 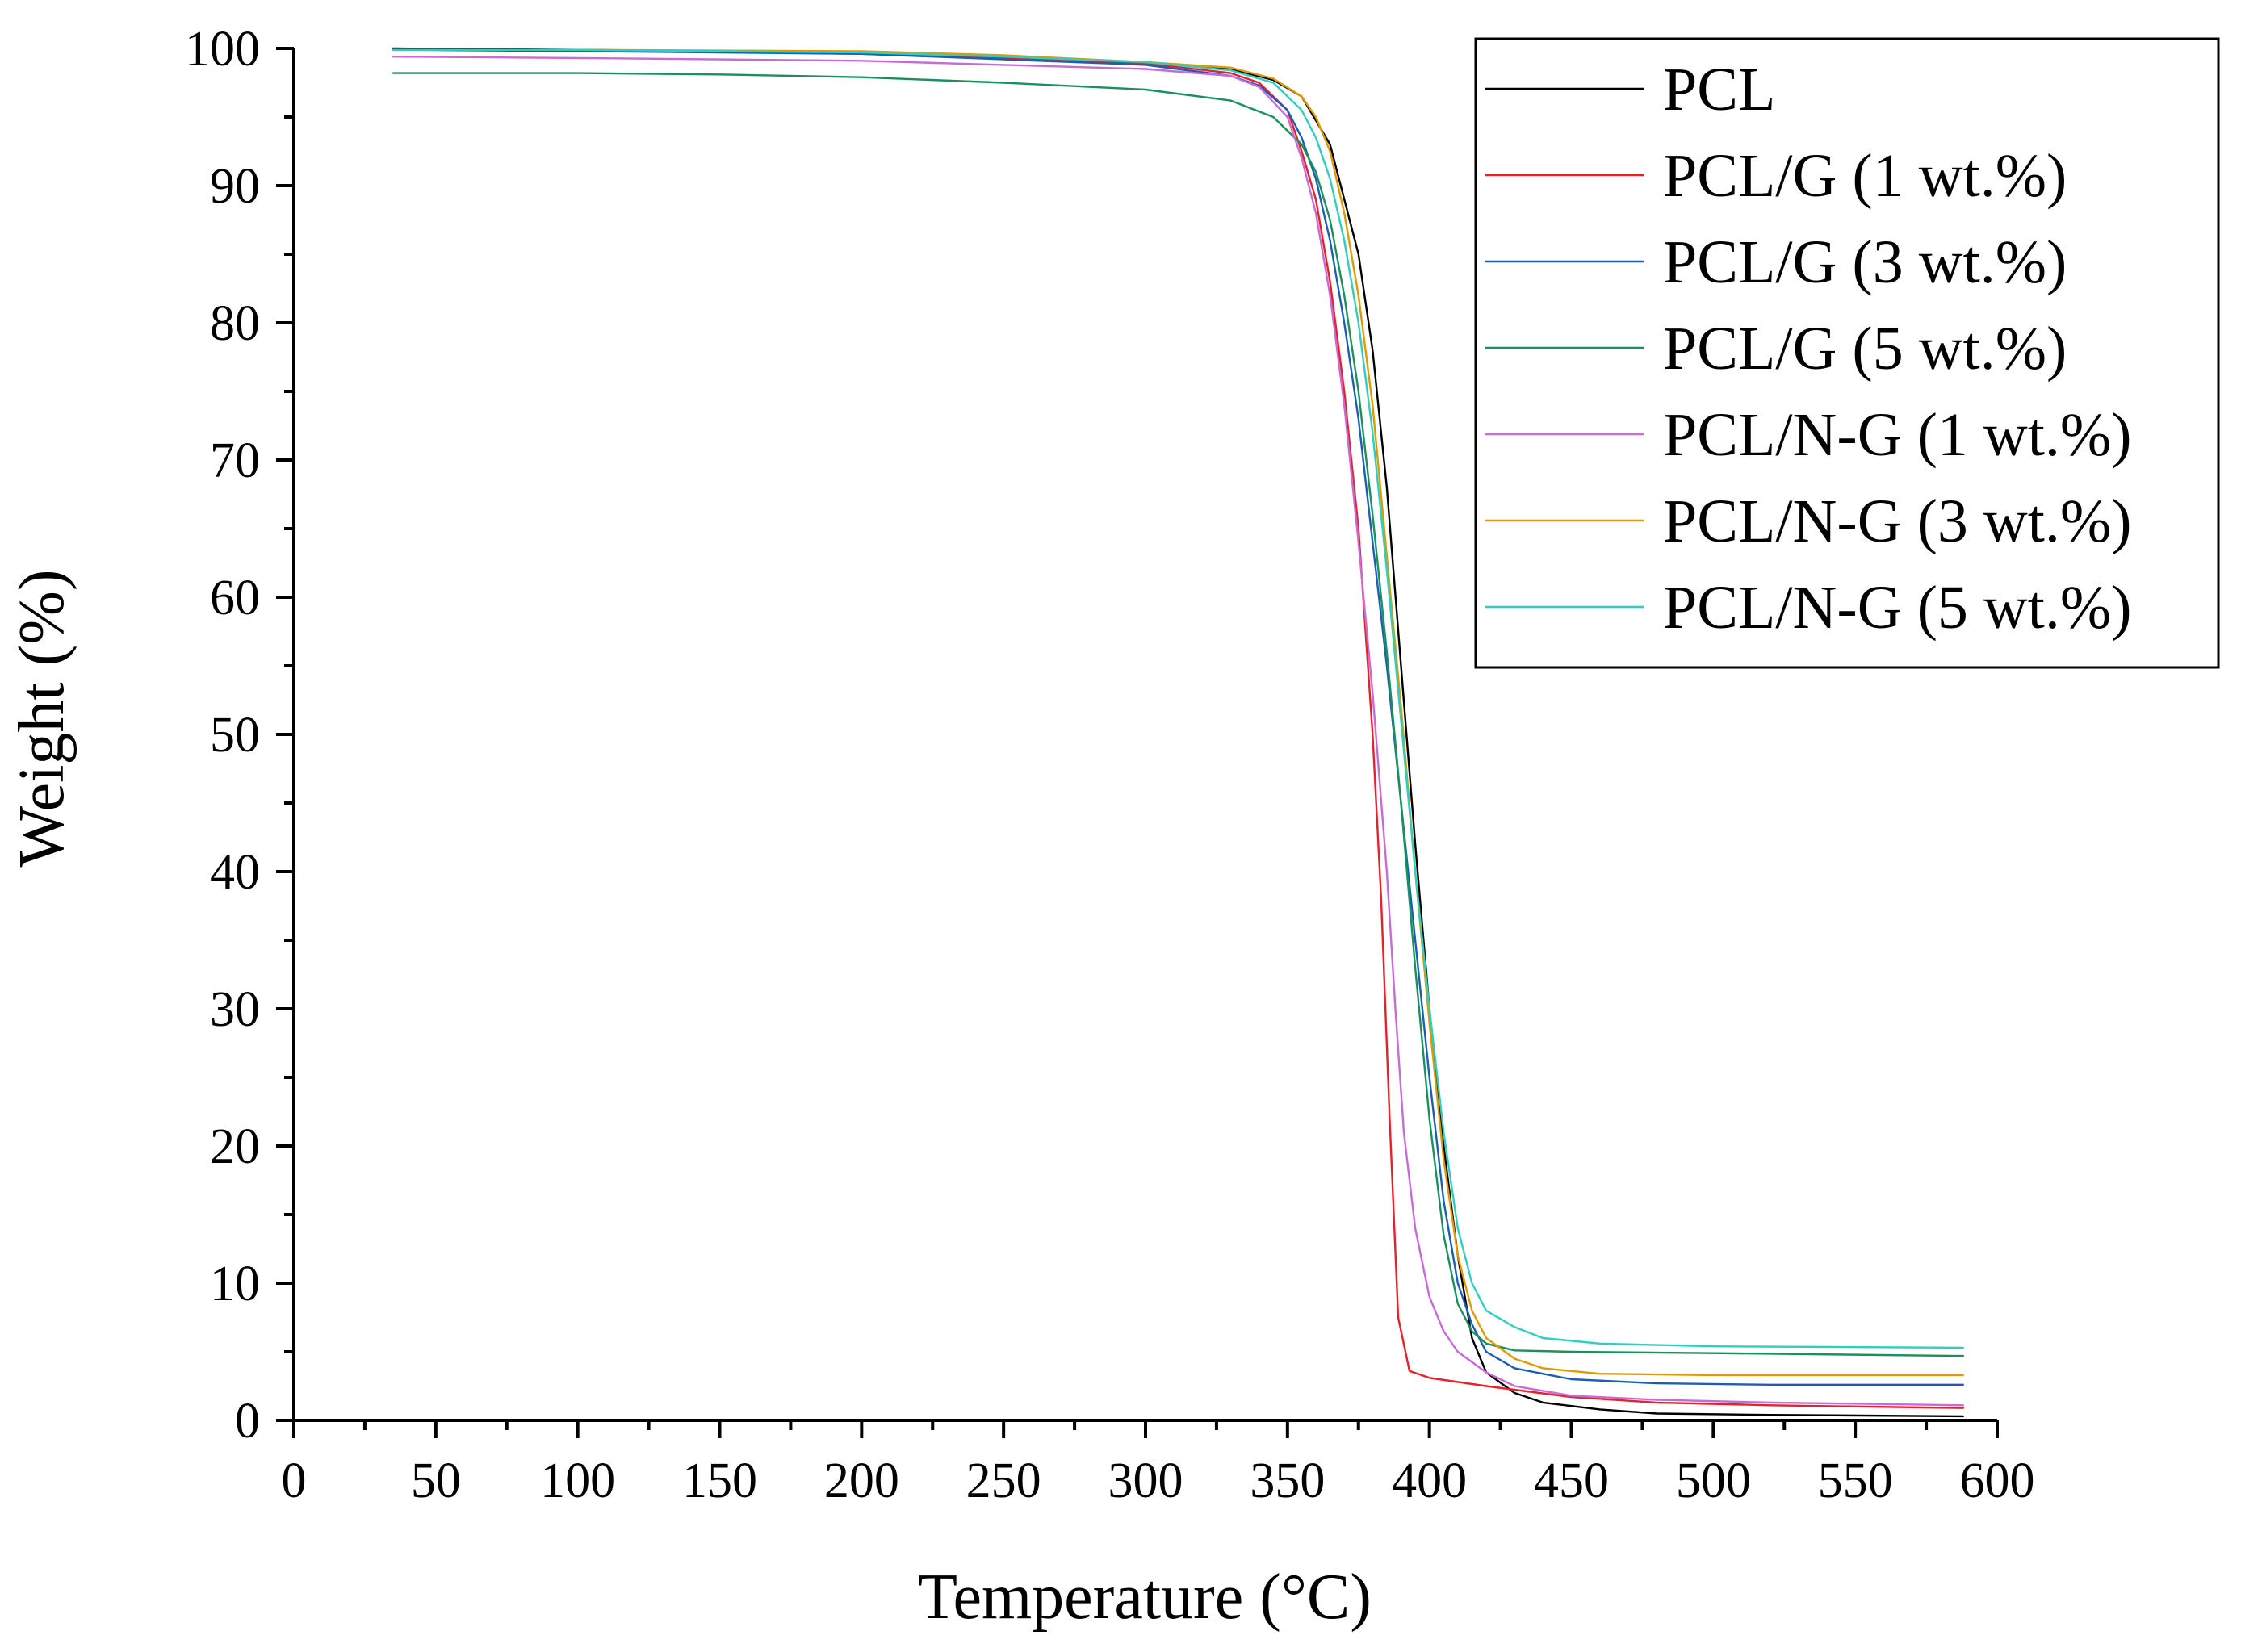 What do you see at coordinates (1713, 1480) in the screenshot?
I see `x-tick-label: 500` at bounding box center [1713, 1480].